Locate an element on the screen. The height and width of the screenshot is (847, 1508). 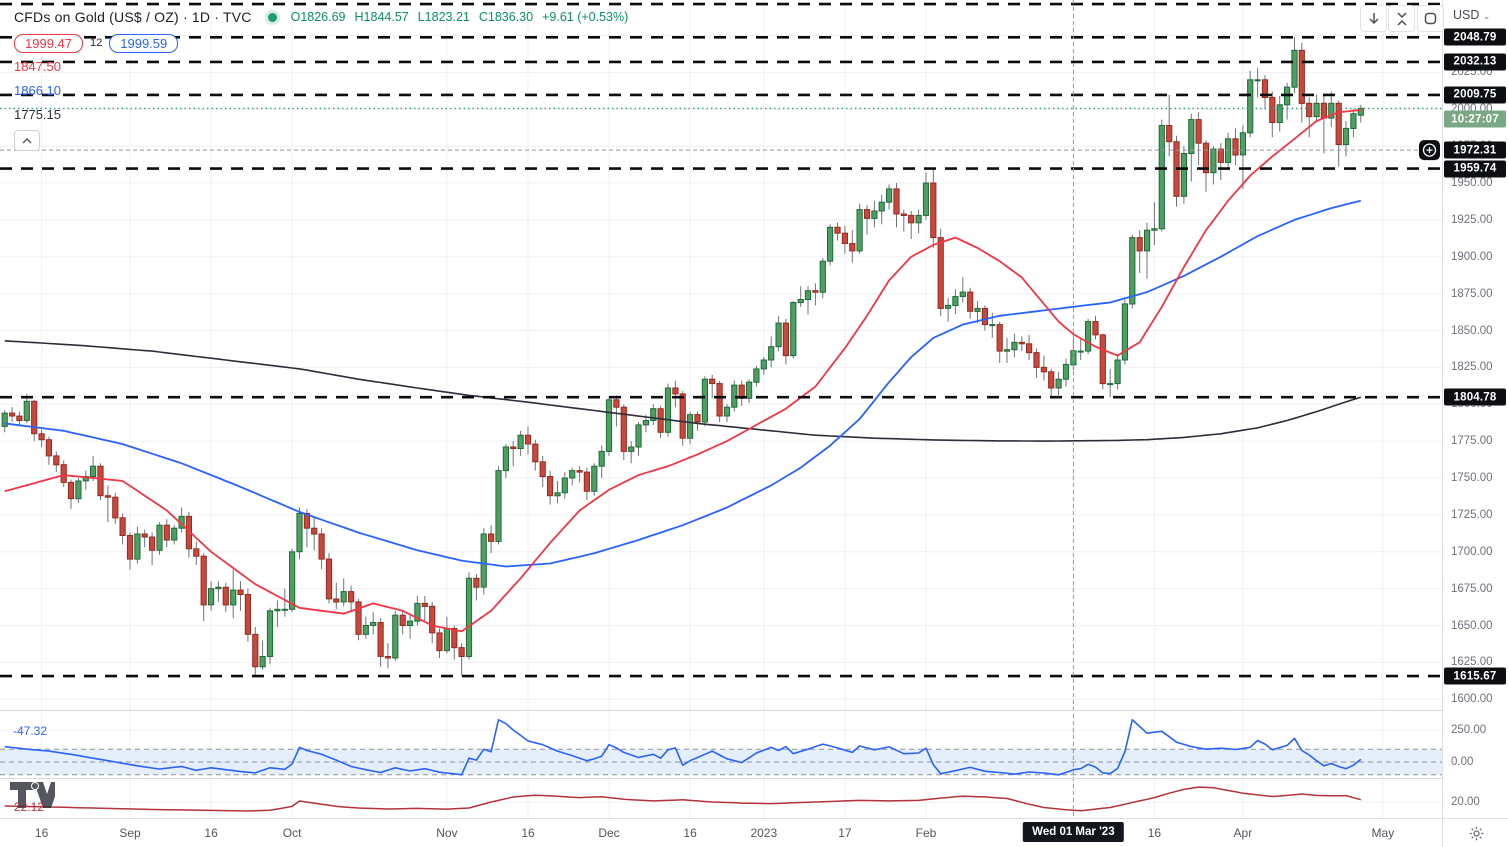
time-axis-label: Nov is located at coordinates (447, 833).